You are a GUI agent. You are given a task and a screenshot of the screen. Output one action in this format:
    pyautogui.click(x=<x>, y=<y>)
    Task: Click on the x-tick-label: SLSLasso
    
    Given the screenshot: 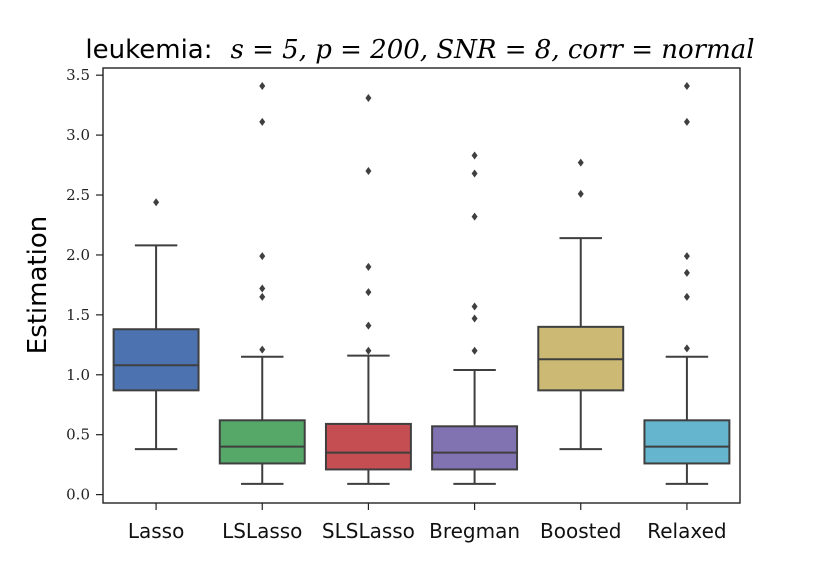 What is the action you would take?
    pyautogui.click(x=368, y=531)
    